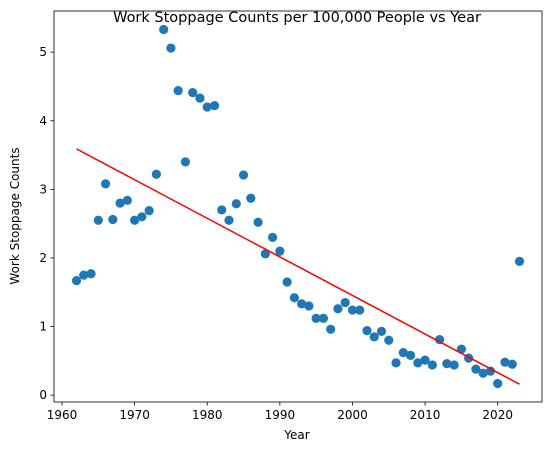 This screenshot has width=554, height=453. What do you see at coordinates (43, 395) in the screenshot?
I see `y-tick-label: 0` at bounding box center [43, 395].